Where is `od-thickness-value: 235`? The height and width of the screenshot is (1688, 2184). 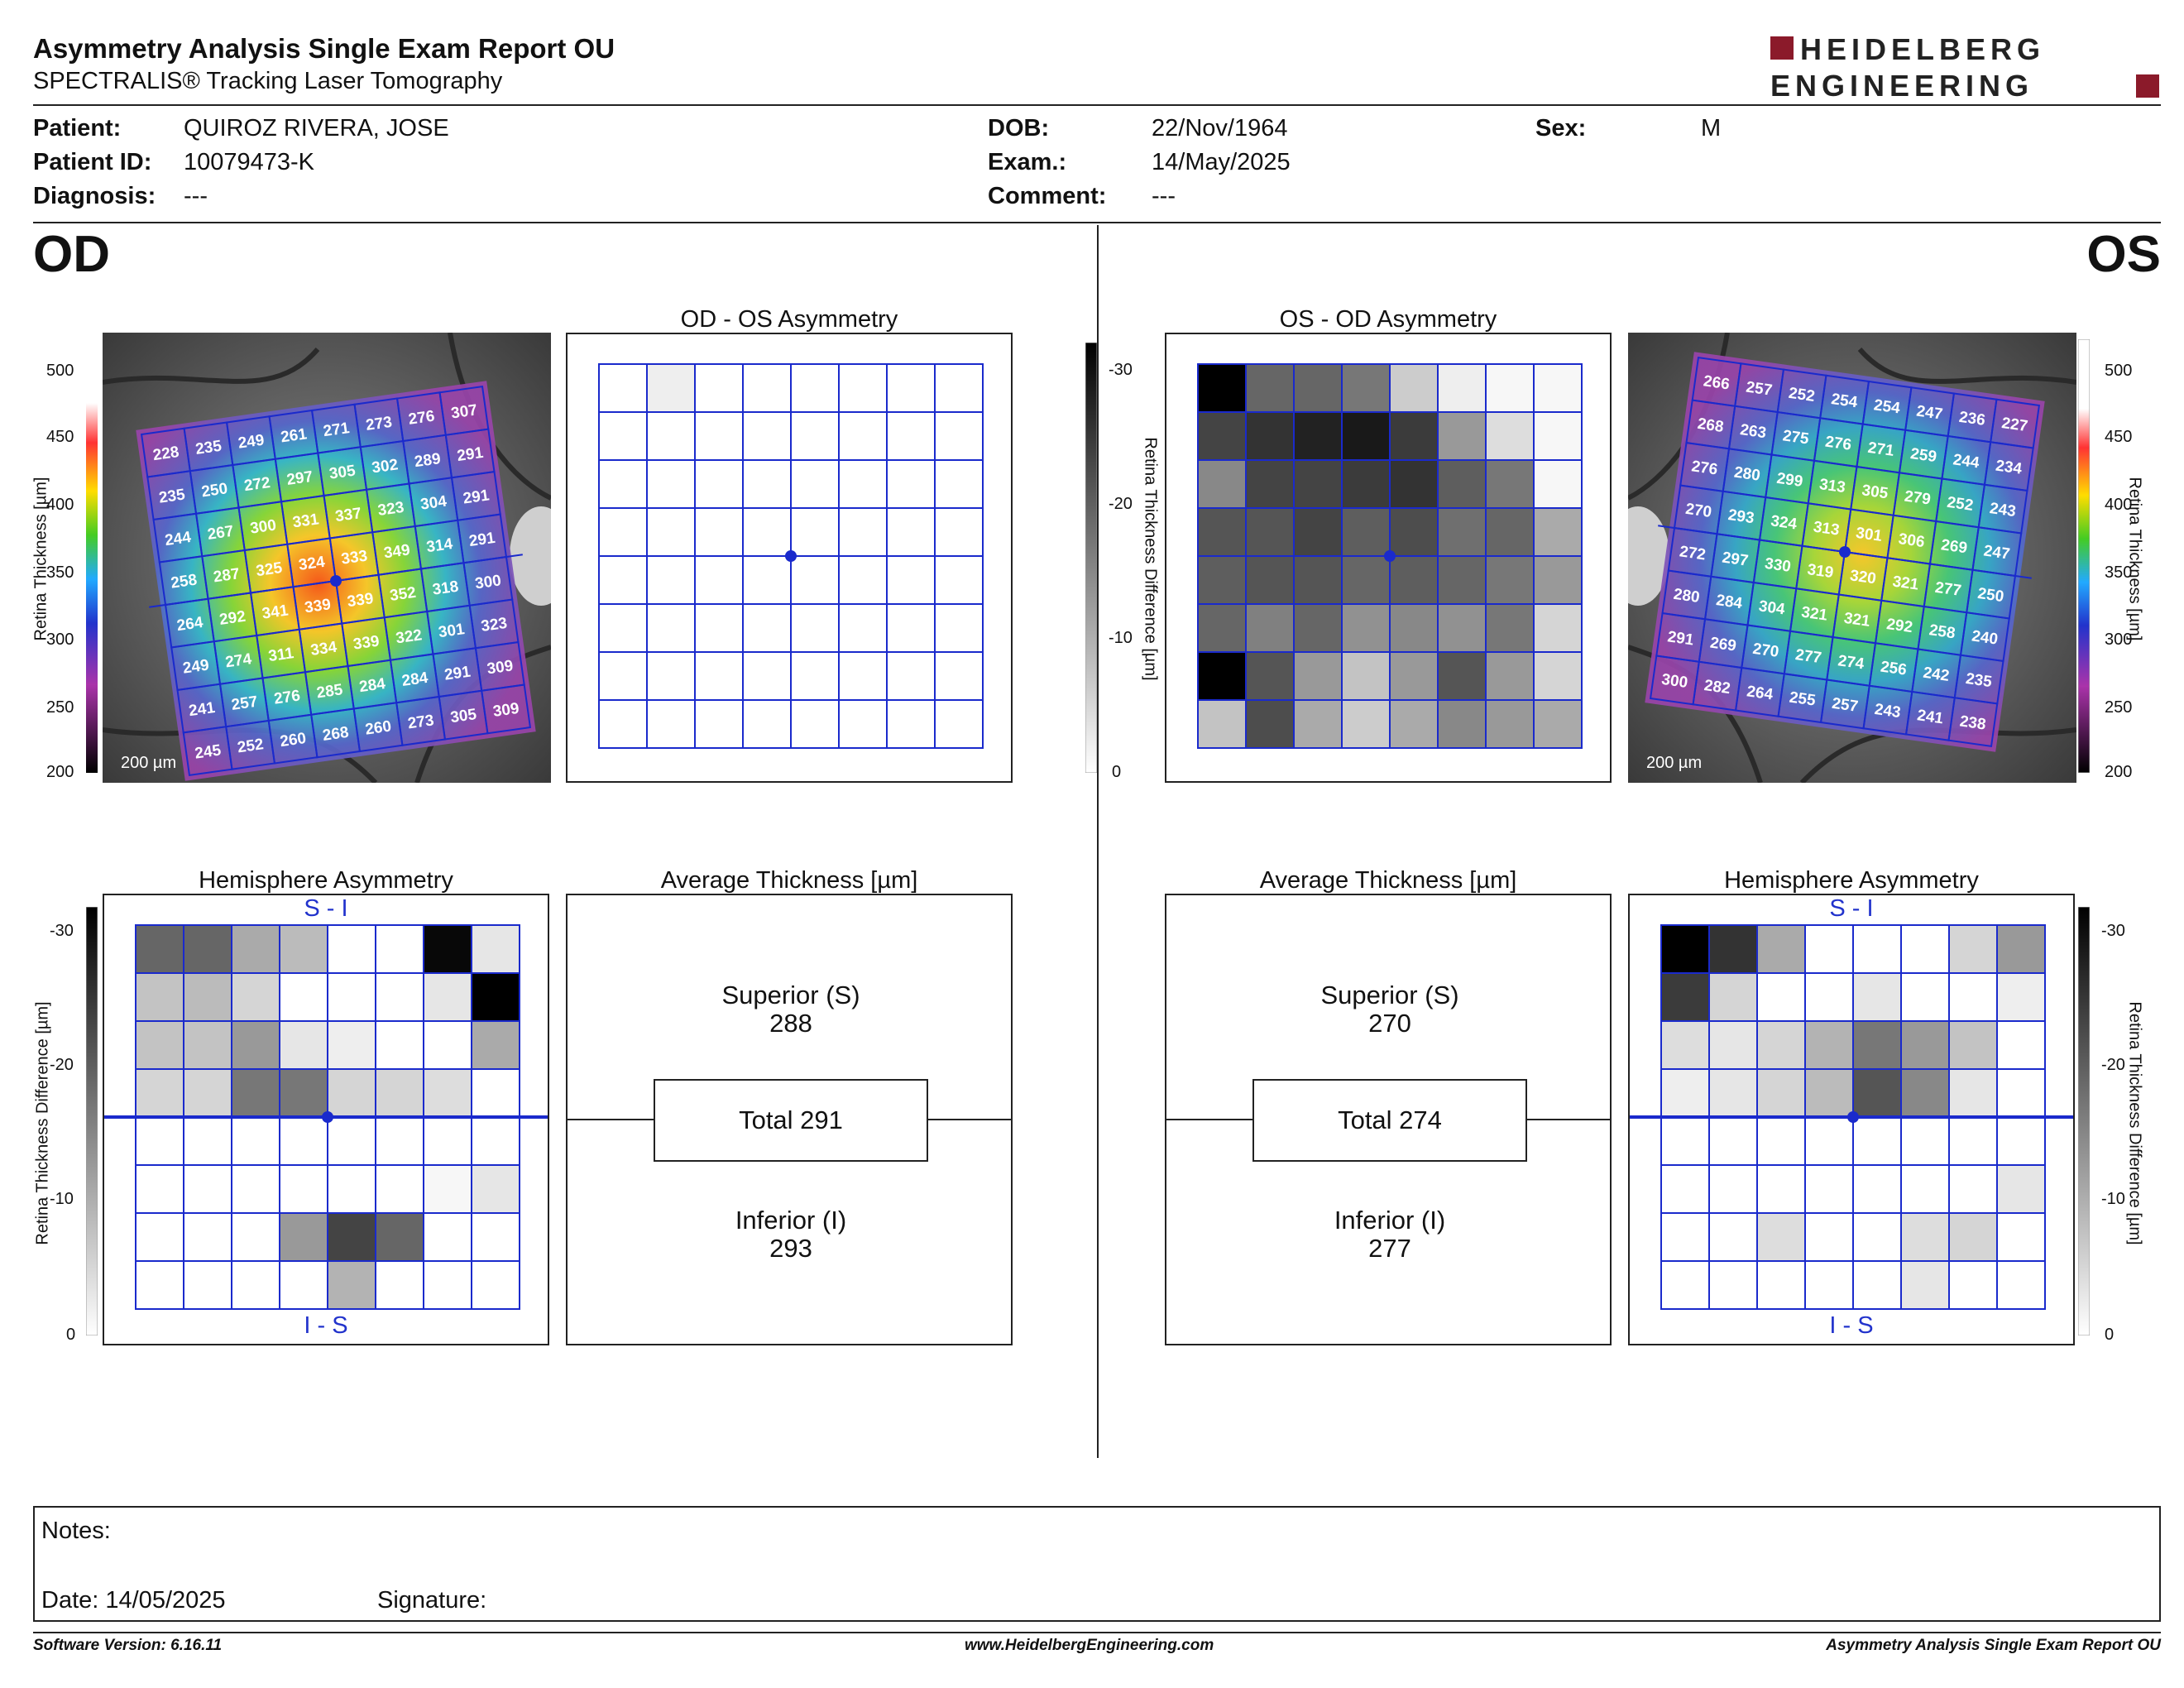 od-thickness-value: 235 is located at coordinates (208, 448).